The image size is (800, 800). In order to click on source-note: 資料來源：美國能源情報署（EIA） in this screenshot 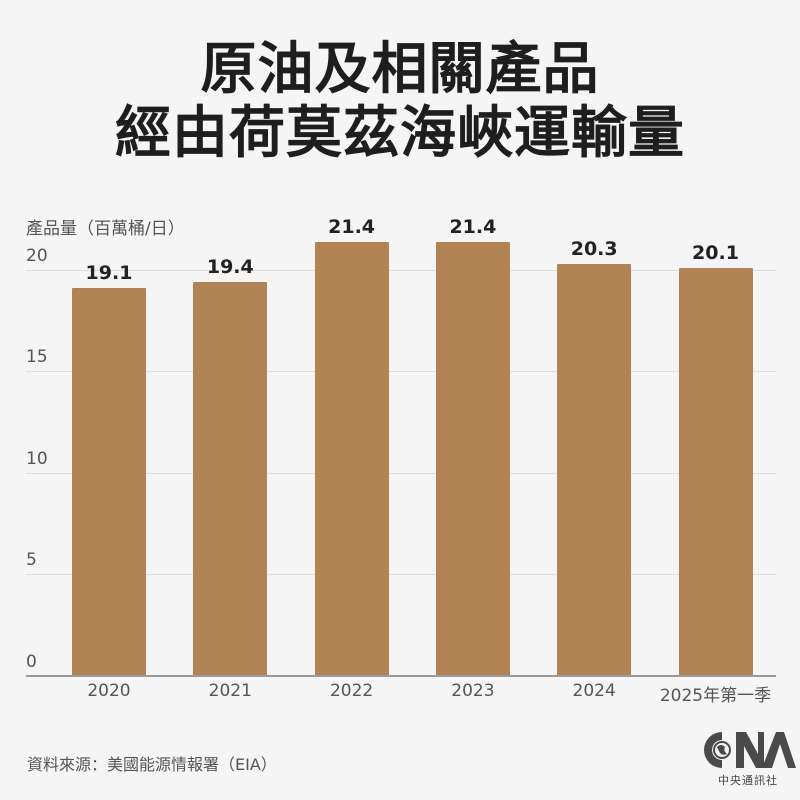, I will do `click(152, 764)`.